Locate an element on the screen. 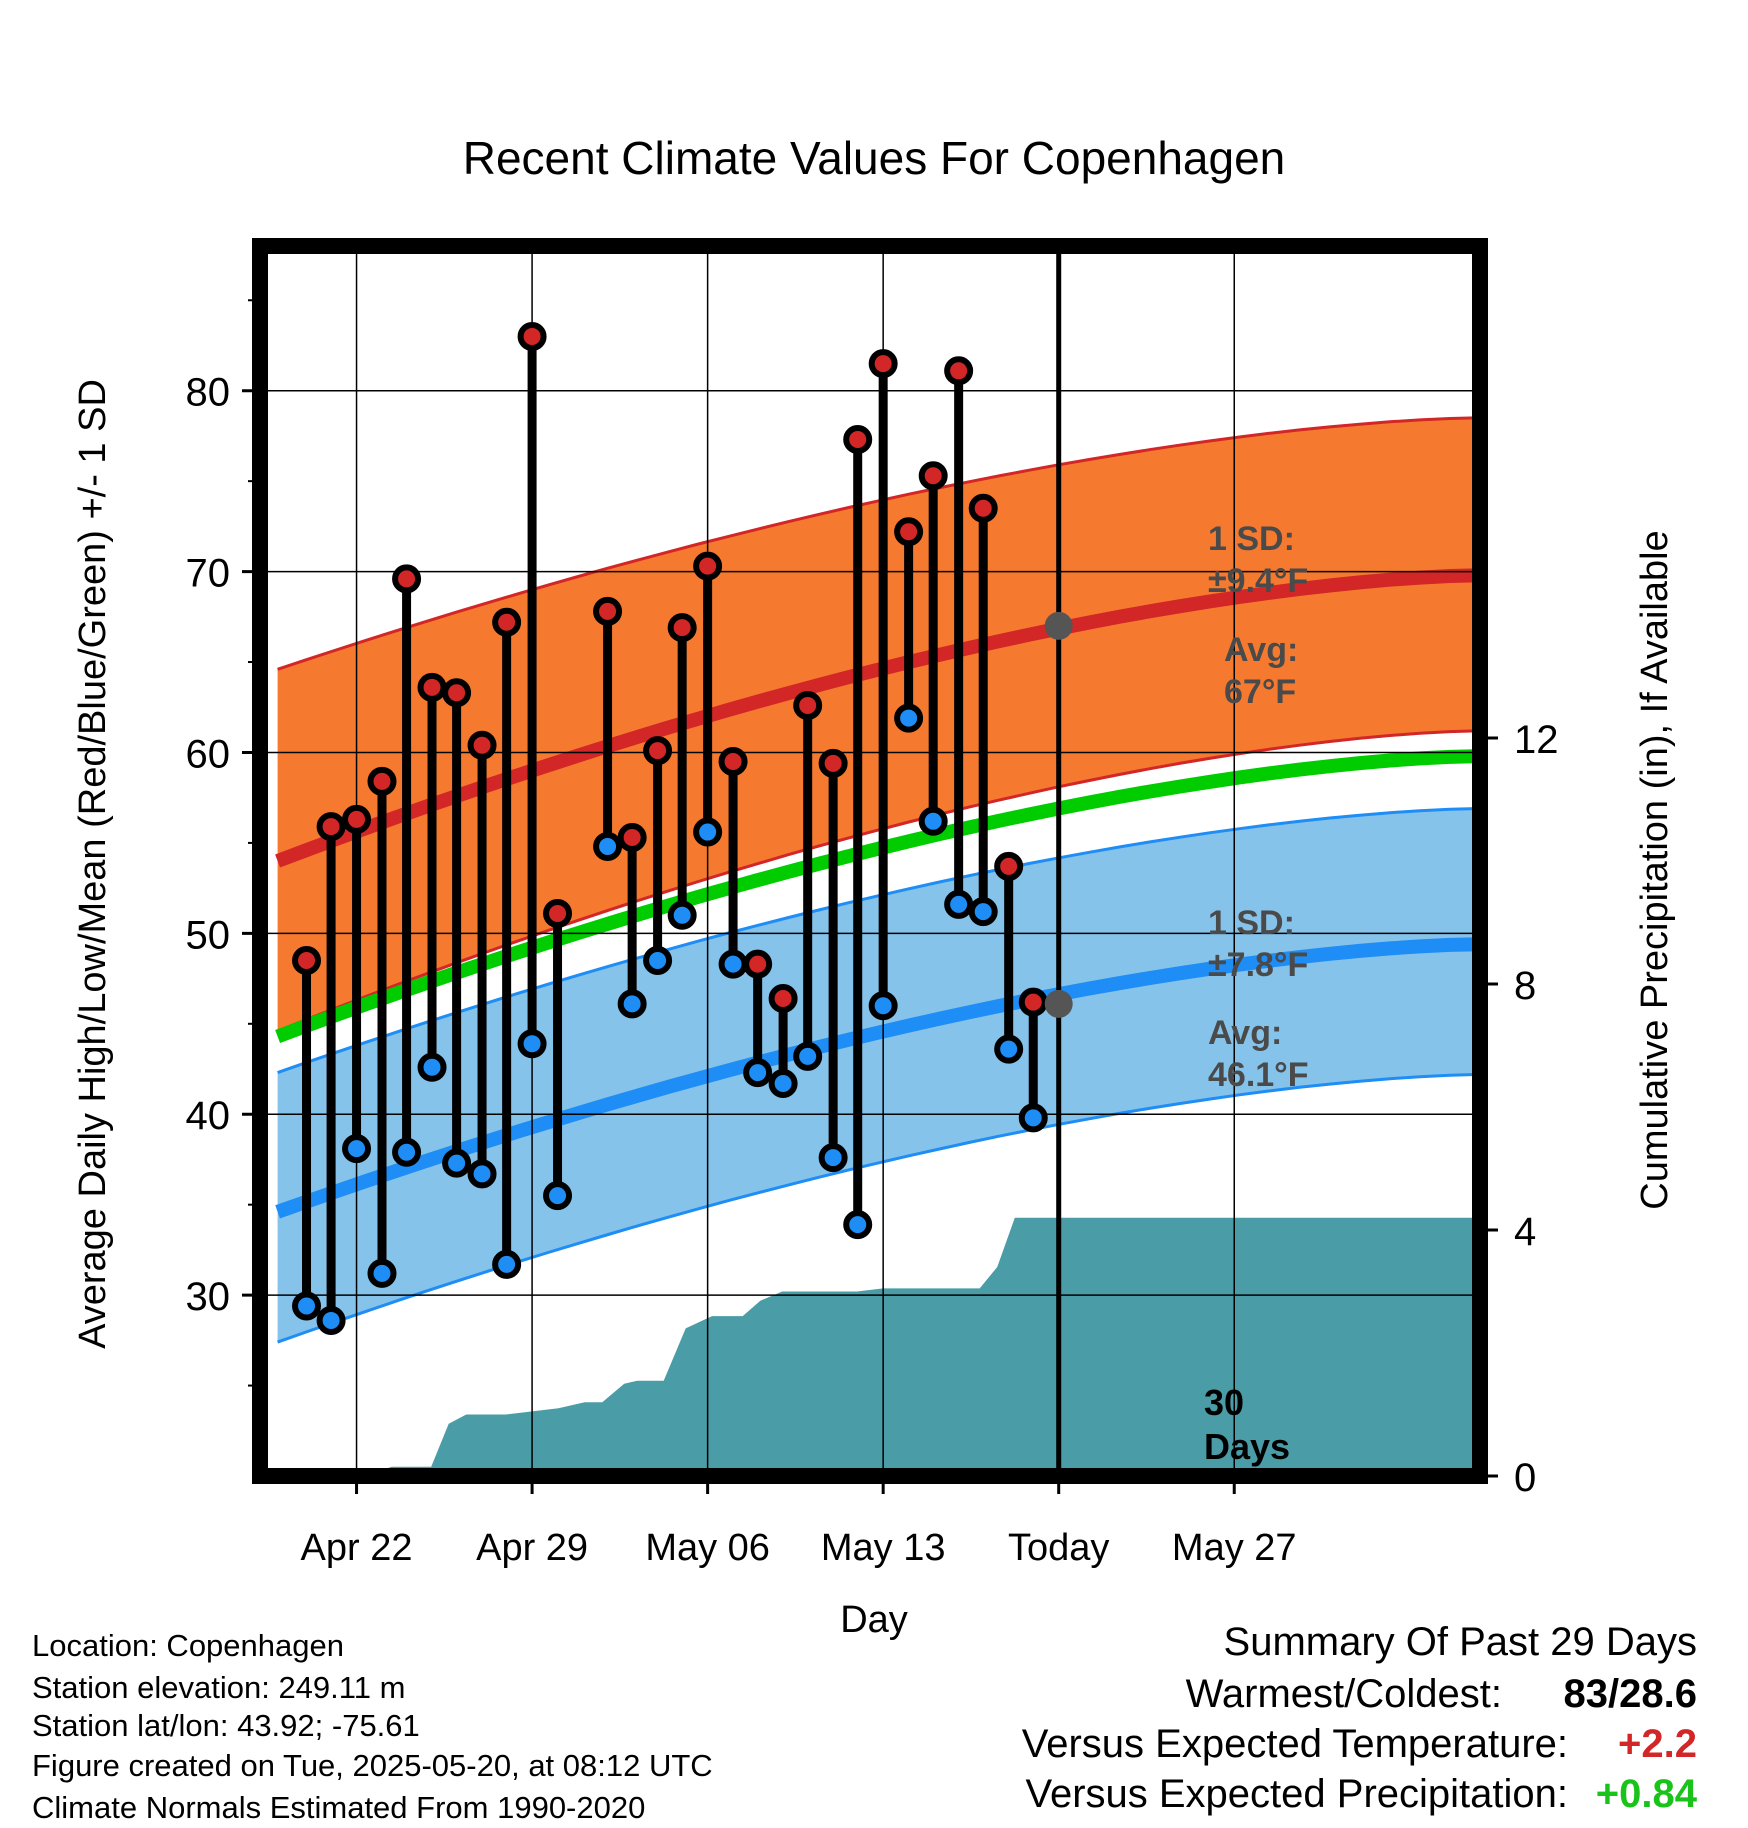 The height and width of the screenshot is (1828, 1748). x-tick-label: May 06 is located at coordinates (707, 1548).